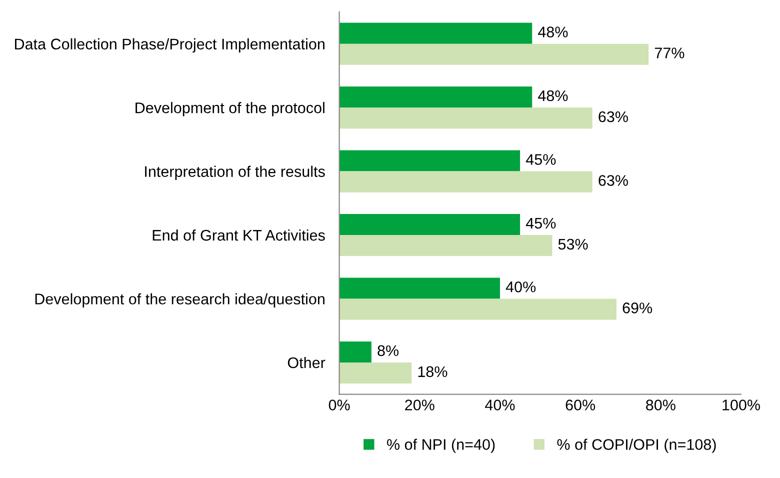 The height and width of the screenshot is (478, 780). Describe the element at coordinates (433, 372) in the screenshot. I see `data-label: 18%` at that location.